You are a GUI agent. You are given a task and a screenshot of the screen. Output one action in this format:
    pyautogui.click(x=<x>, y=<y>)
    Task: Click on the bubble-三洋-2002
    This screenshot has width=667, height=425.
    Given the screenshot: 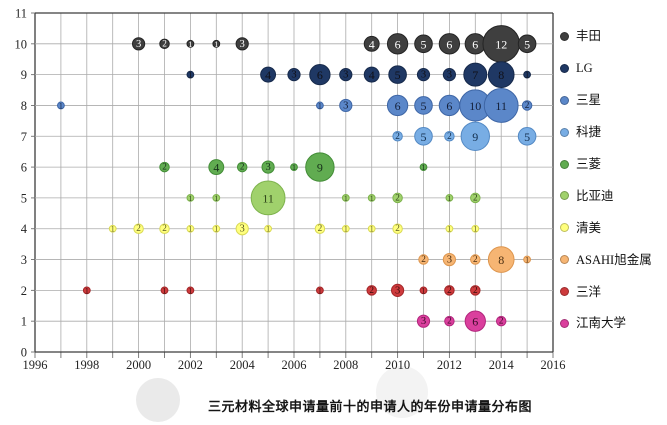 What is the action you would take?
    pyautogui.click(x=190, y=290)
    